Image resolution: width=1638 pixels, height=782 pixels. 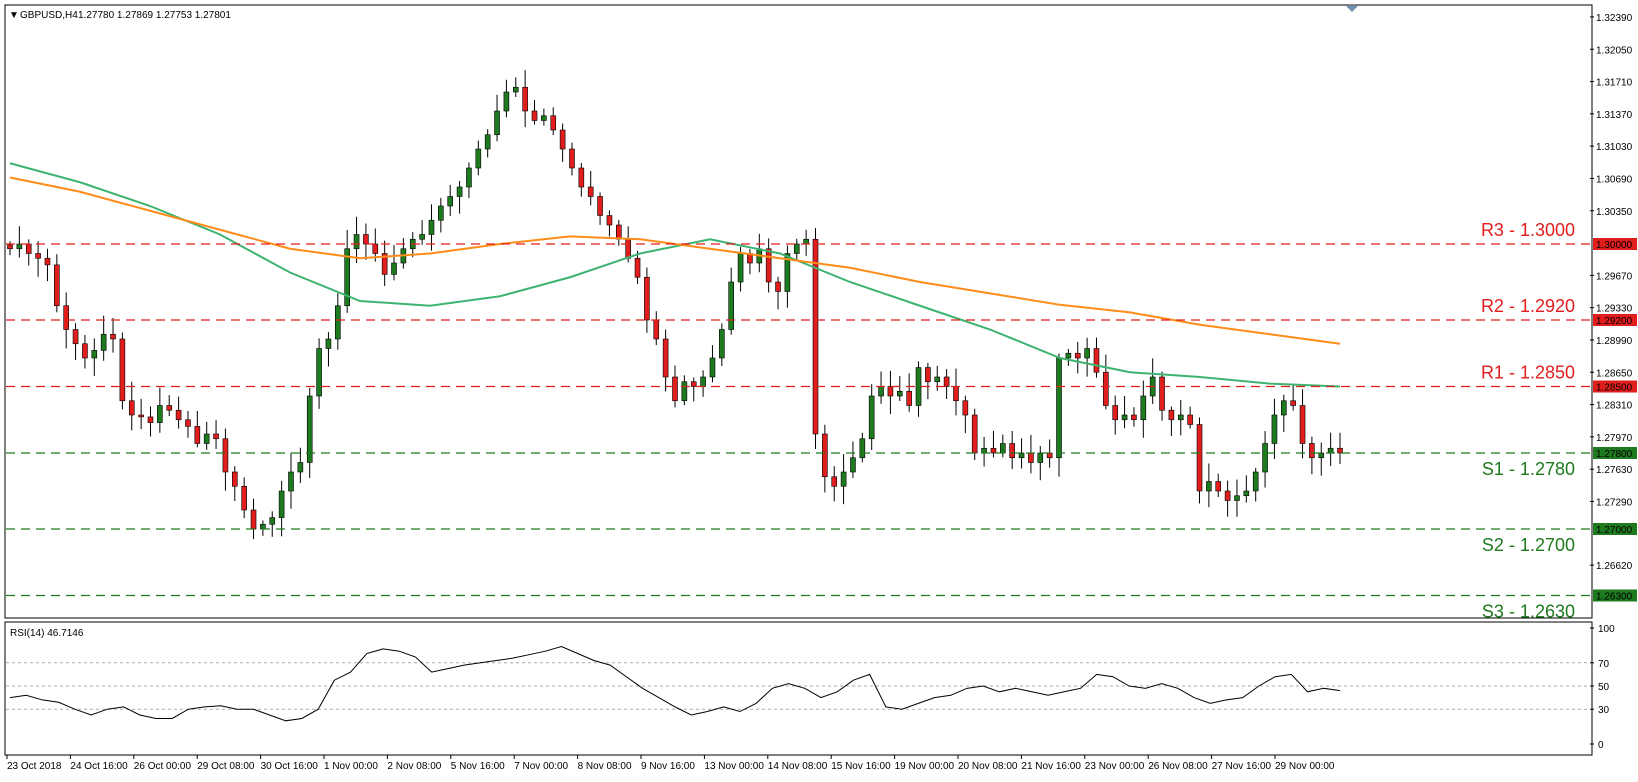 I want to click on price-tick-label: 1.27970, so click(x=1614, y=438).